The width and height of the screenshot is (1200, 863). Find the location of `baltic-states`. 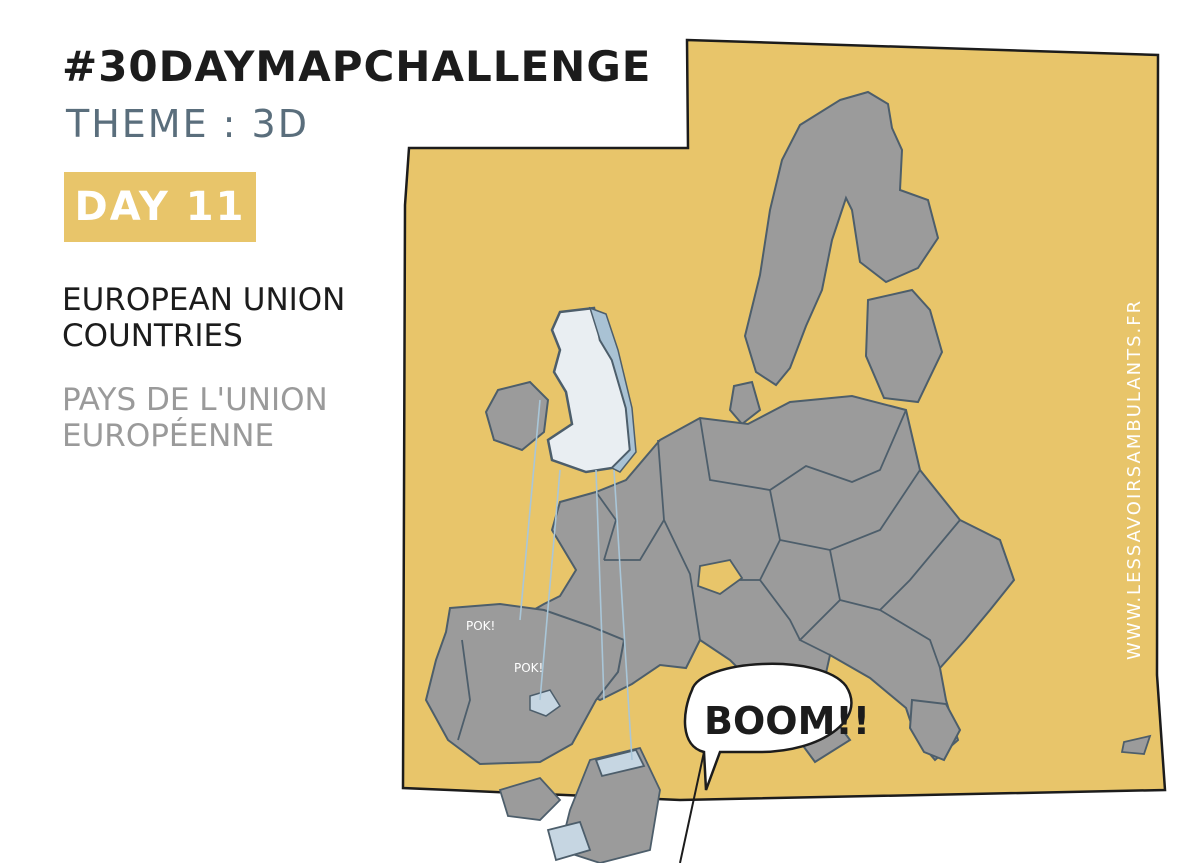

baltic-states is located at coordinates (904, 346).